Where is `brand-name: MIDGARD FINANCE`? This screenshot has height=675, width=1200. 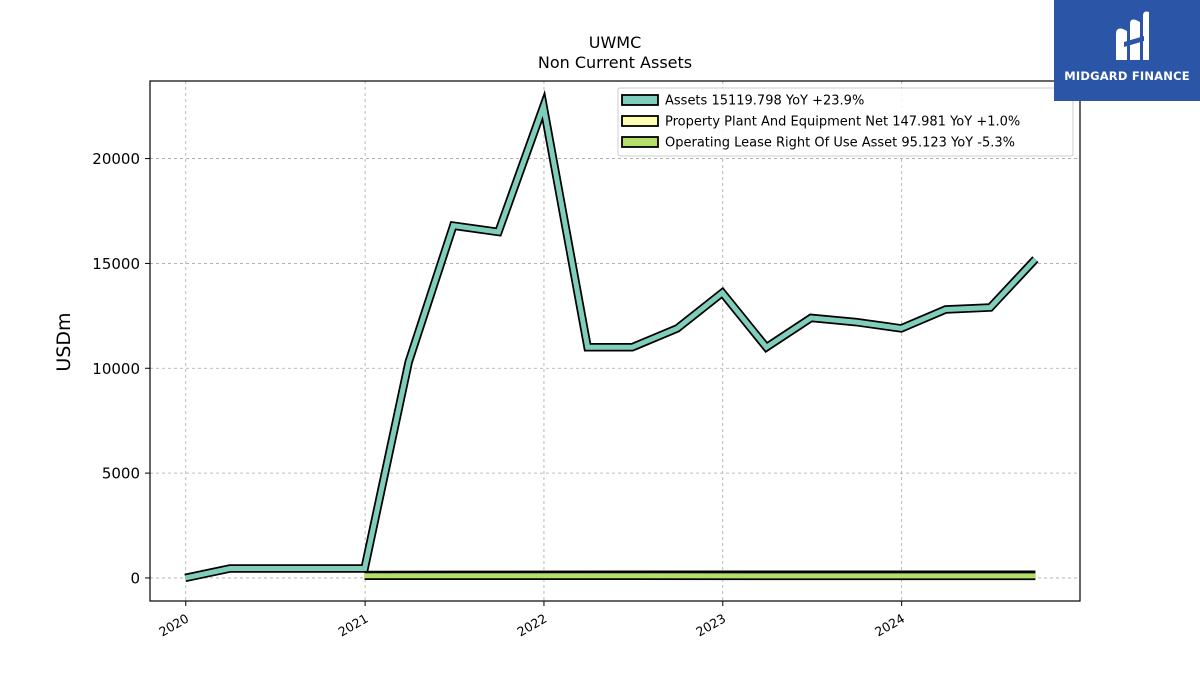 brand-name: MIDGARD FINANCE is located at coordinates (1127, 76).